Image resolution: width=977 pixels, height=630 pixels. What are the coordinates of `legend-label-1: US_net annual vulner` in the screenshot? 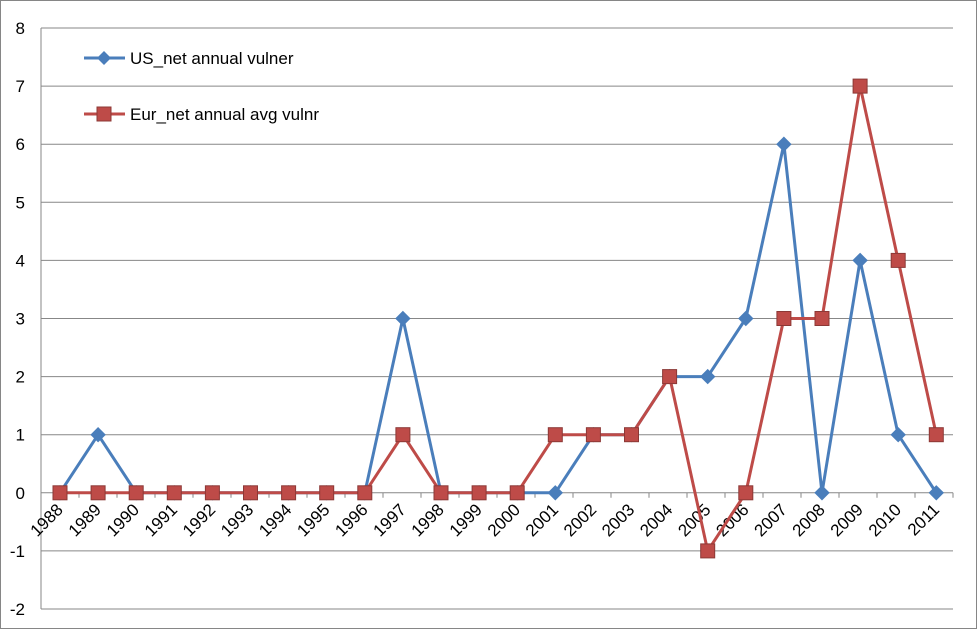 It's located at (212, 58).